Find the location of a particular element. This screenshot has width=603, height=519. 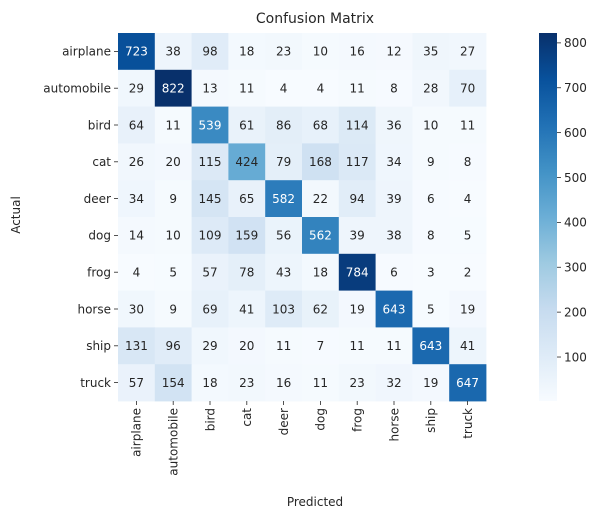

cell-value-label: 14 is located at coordinates (136, 236).